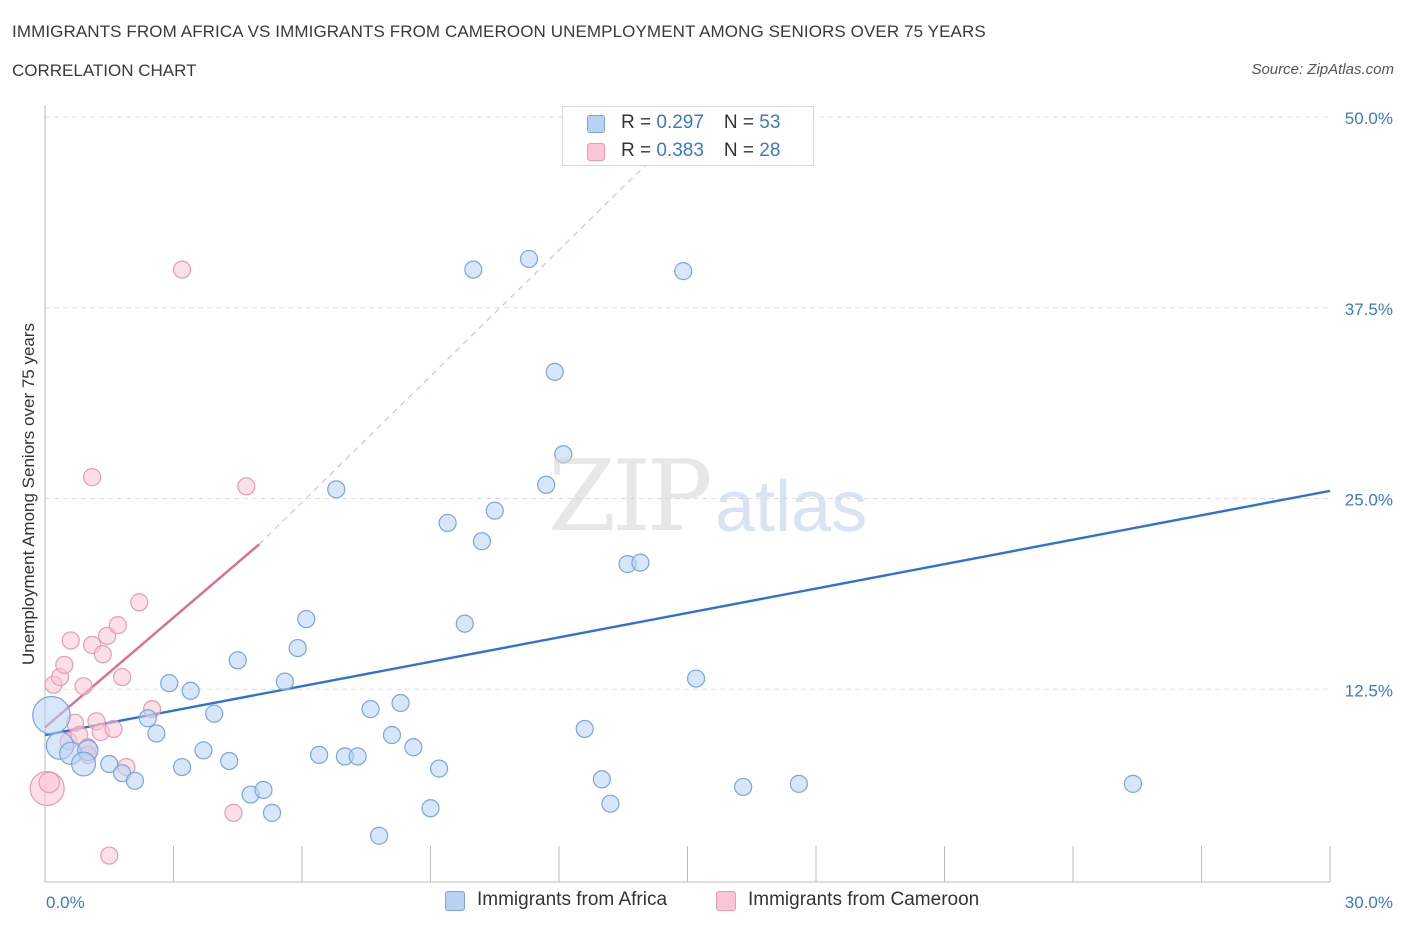 The image size is (1406, 930). I want to click on chart-subtitle: CORRELATION CHART, so click(104, 70).